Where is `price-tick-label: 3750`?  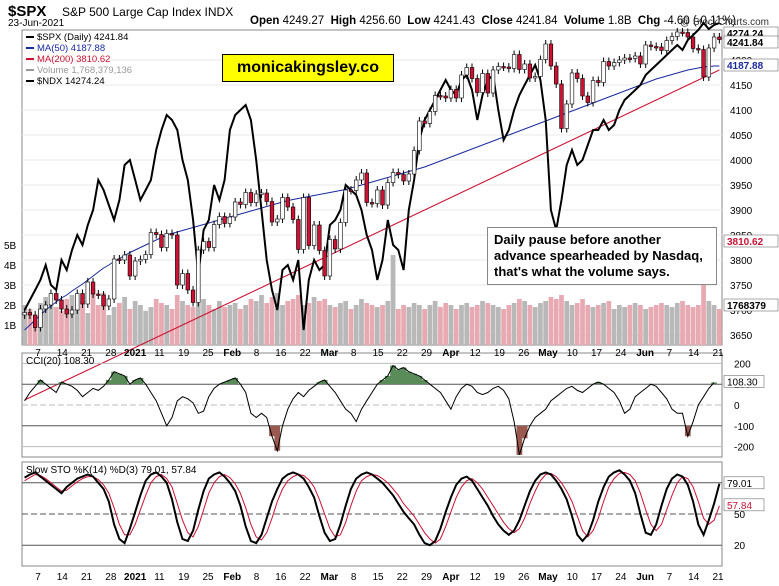 price-tick-label: 3750 is located at coordinates (741, 286).